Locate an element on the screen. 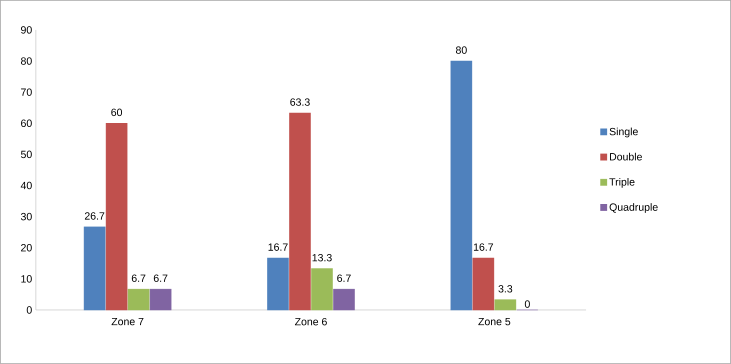 The width and height of the screenshot is (731, 364). y-tick-label: 40 is located at coordinates (26, 186).